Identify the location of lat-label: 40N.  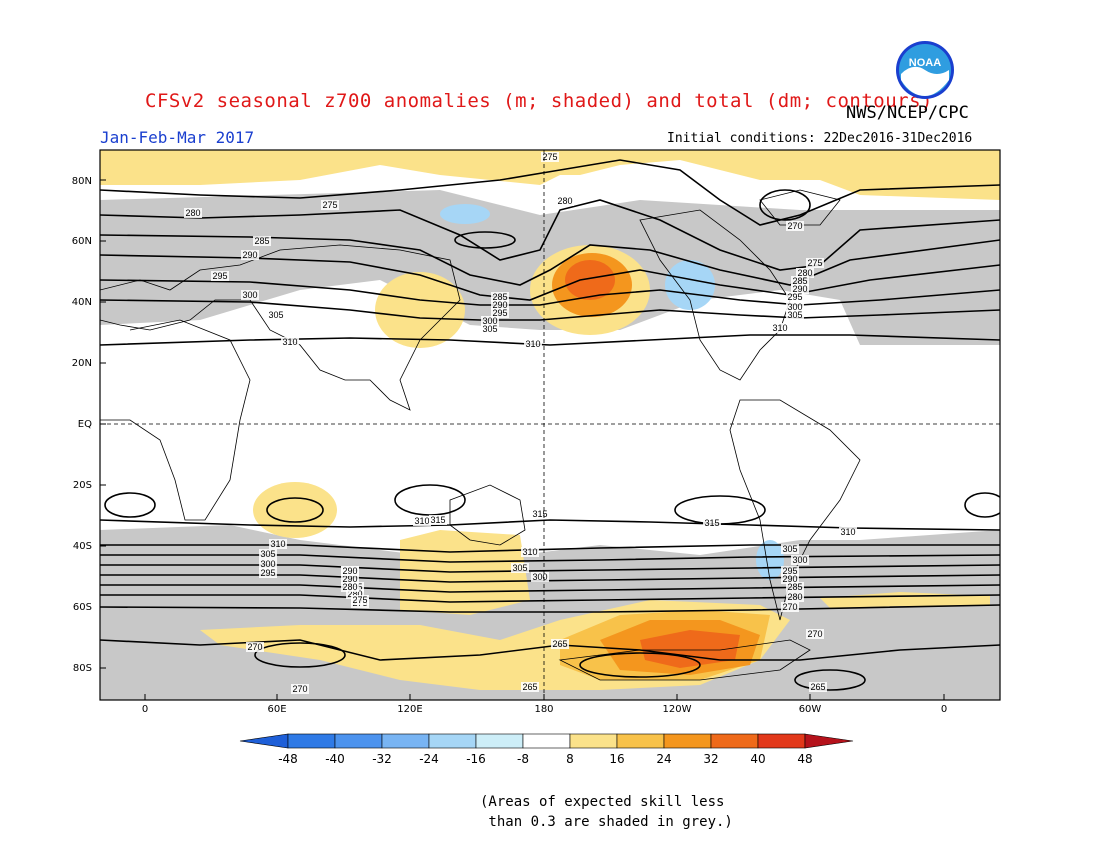
(81, 302).